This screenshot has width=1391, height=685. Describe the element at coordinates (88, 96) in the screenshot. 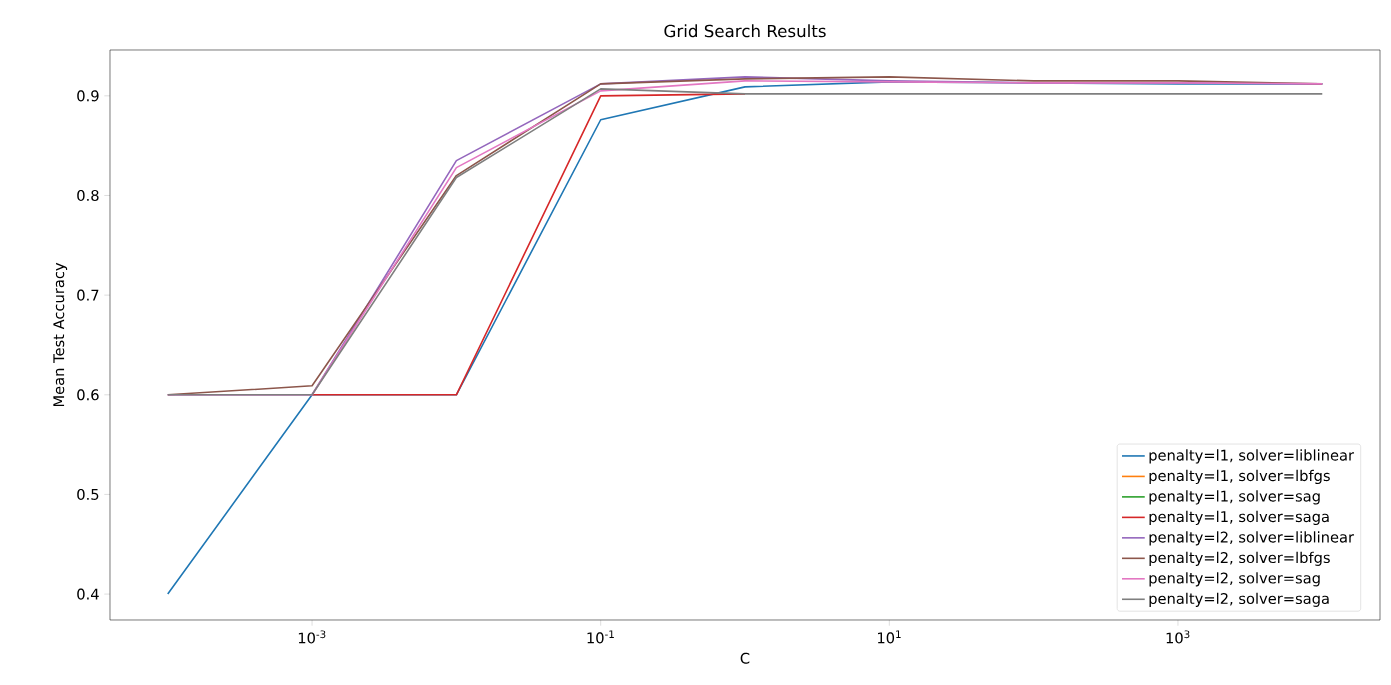

I see `y-tick-label: 0.9` at that location.